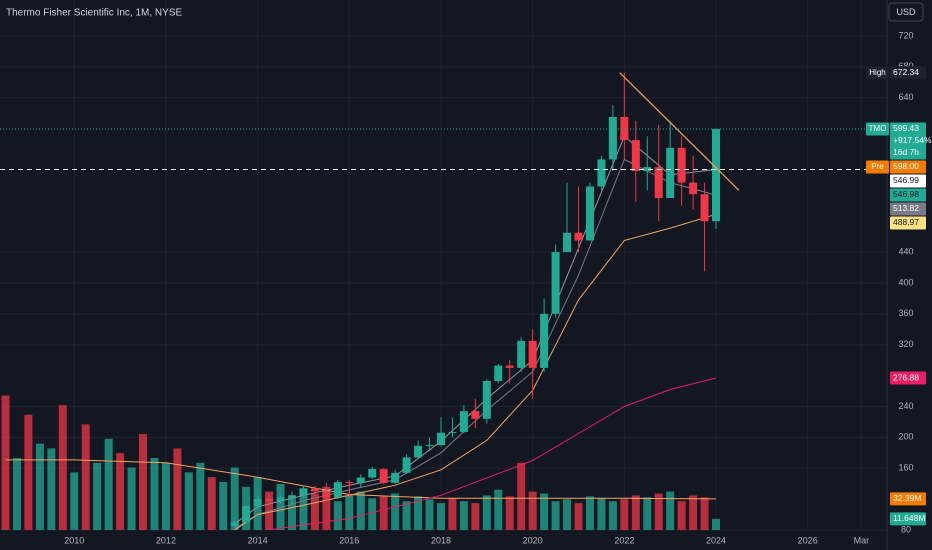 This screenshot has width=932, height=550. What do you see at coordinates (905, 35) in the screenshot?
I see `y-tick-label: 720` at bounding box center [905, 35].